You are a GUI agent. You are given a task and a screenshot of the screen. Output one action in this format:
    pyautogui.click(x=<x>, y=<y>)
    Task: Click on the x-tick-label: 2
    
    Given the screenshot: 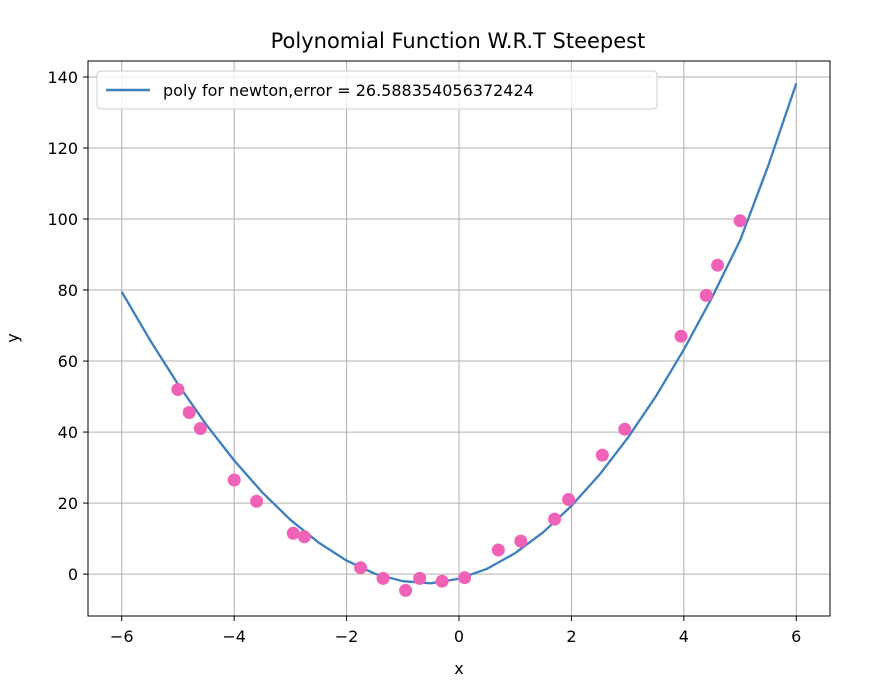 What is the action you would take?
    pyautogui.click(x=571, y=636)
    